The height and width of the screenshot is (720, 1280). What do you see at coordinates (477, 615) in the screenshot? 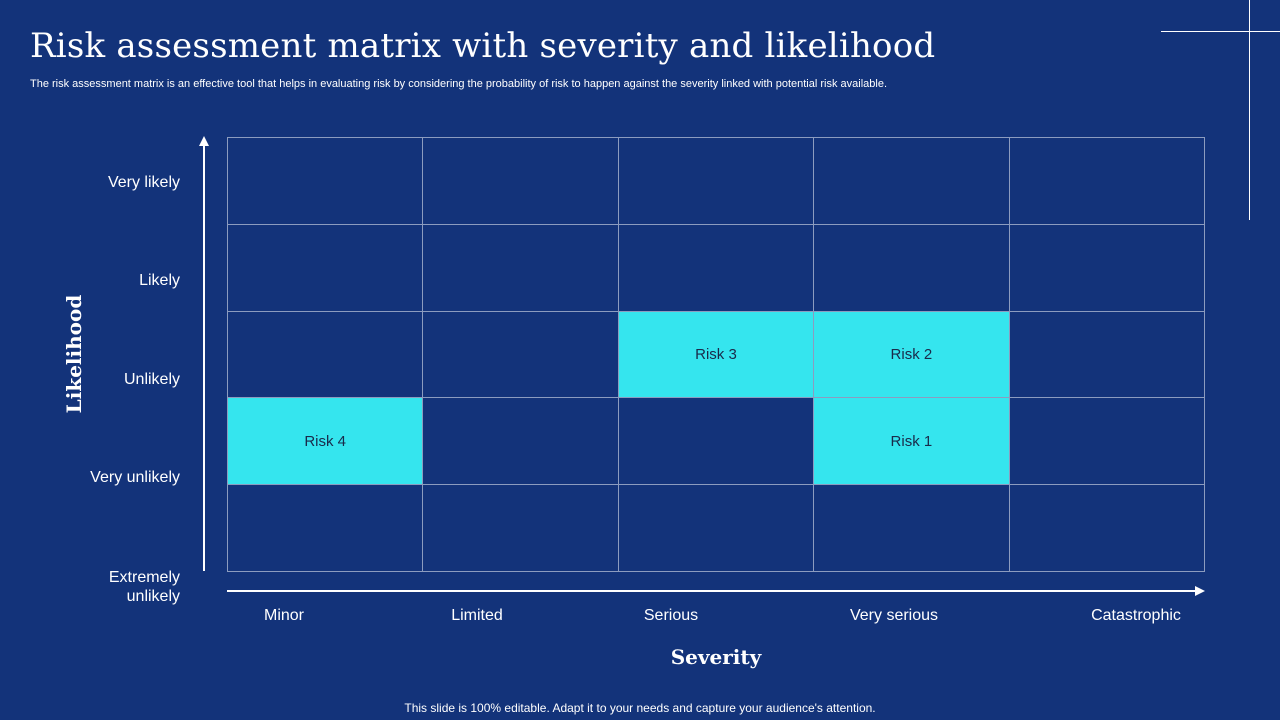
I see `severity-label-limited: Limited` at bounding box center [477, 615].